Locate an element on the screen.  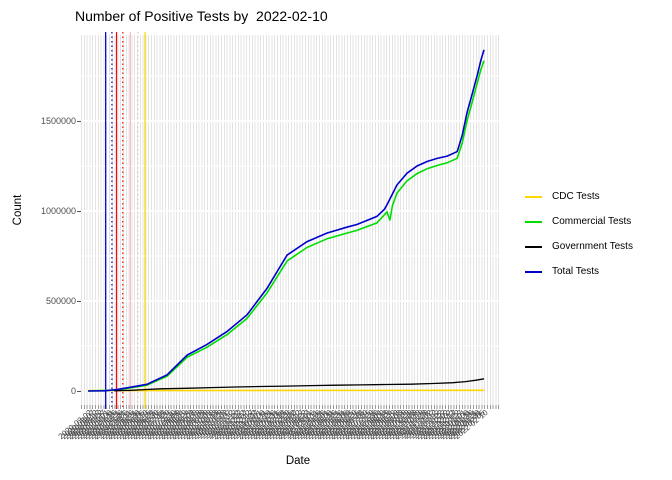
legend-item-government-tests: Government Tests is located at coordinates (579, 246).